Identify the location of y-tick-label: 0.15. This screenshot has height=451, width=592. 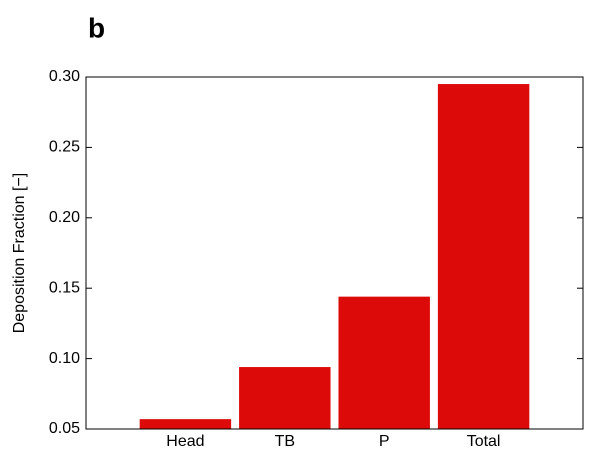
(64, 287).